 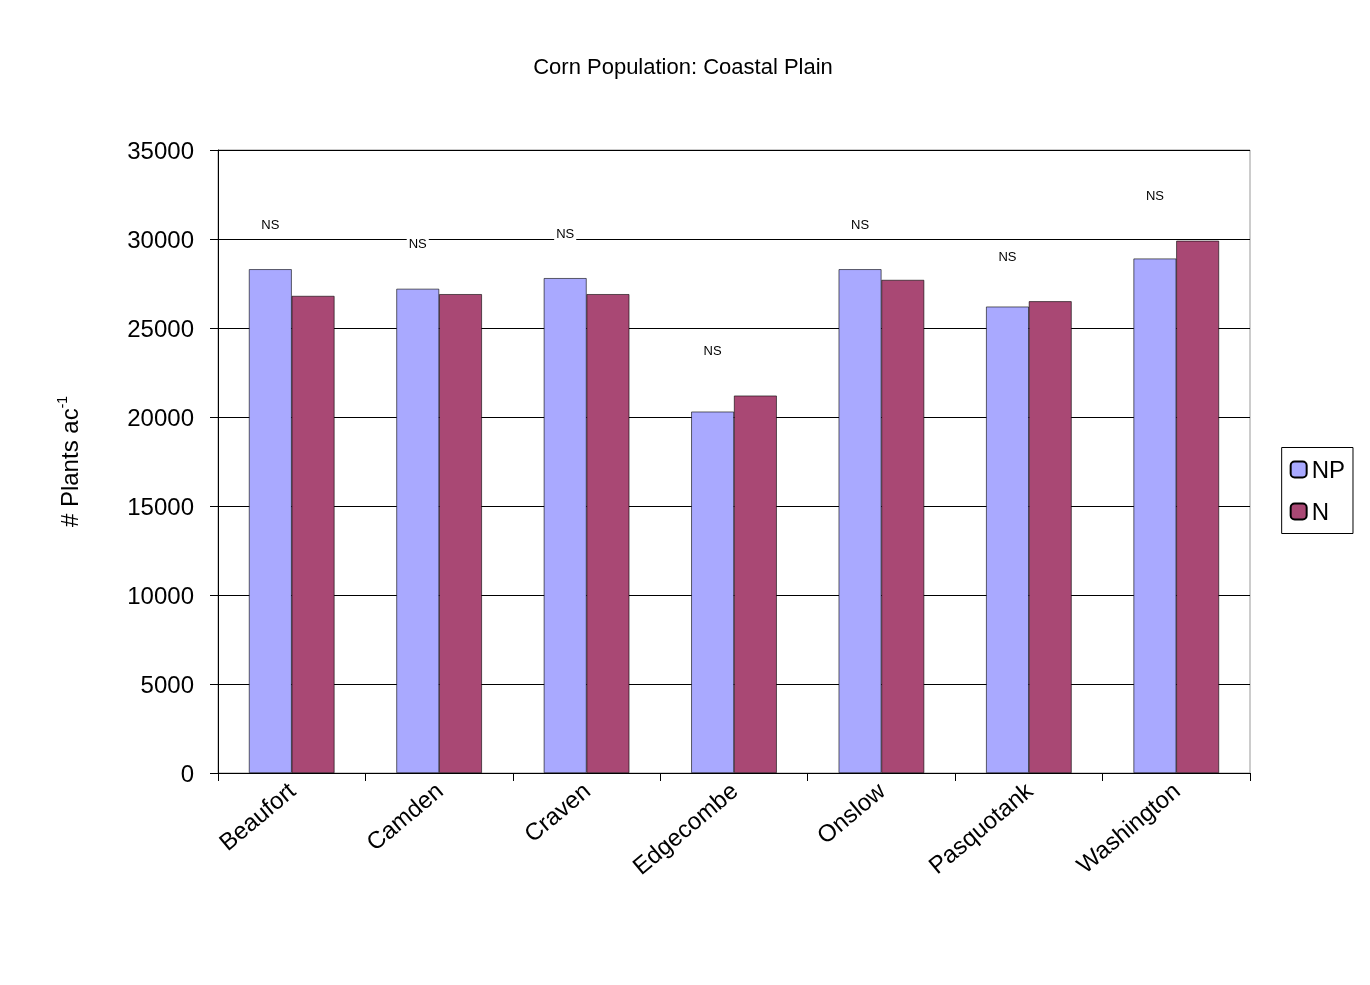 I want to click on chart-title: Corn Population: Coastal Plain, so click(x=683, y=66).